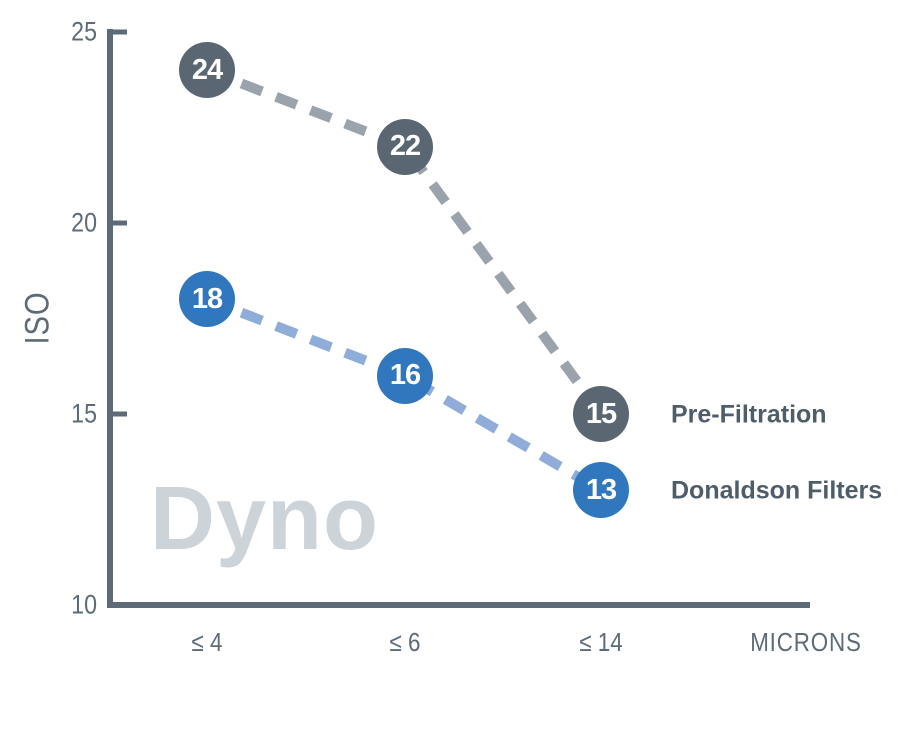 This screenshot has width=919, height=735. I want to click on x-axis-title: MICRONS, so click(806, 642).